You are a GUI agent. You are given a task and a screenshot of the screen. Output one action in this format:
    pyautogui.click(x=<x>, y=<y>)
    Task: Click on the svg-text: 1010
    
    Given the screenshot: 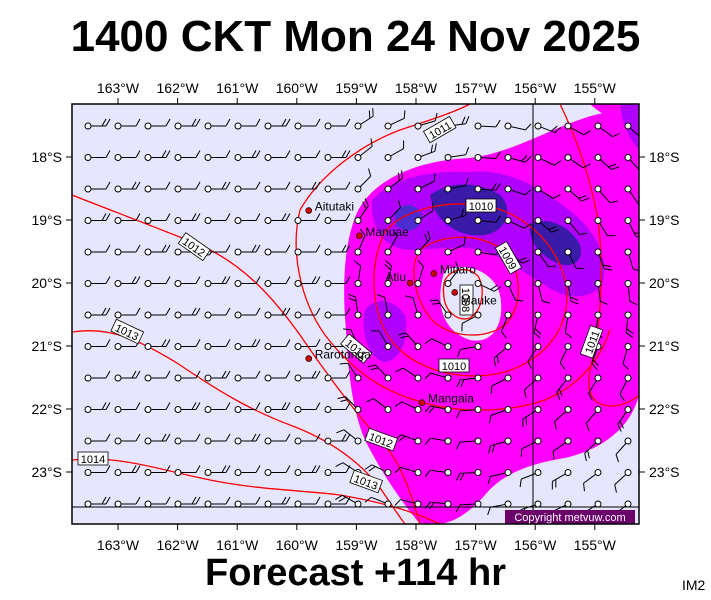 What is the action you would take?
    pyautogui.click(x=481, y=207)
    